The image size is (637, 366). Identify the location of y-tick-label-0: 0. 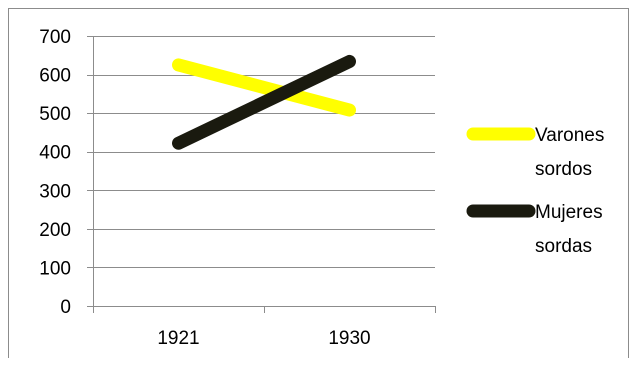
(65, 307).